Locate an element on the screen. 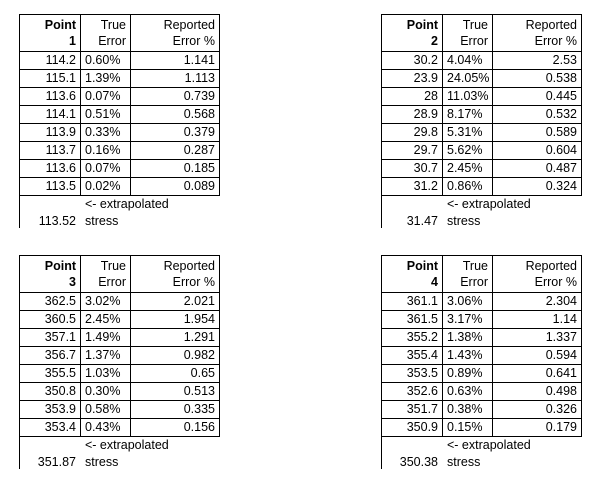 This screenshot has height=500, width=600. table-row: 30.2 4.04% 2.53 is located at coordinates (481, 60).